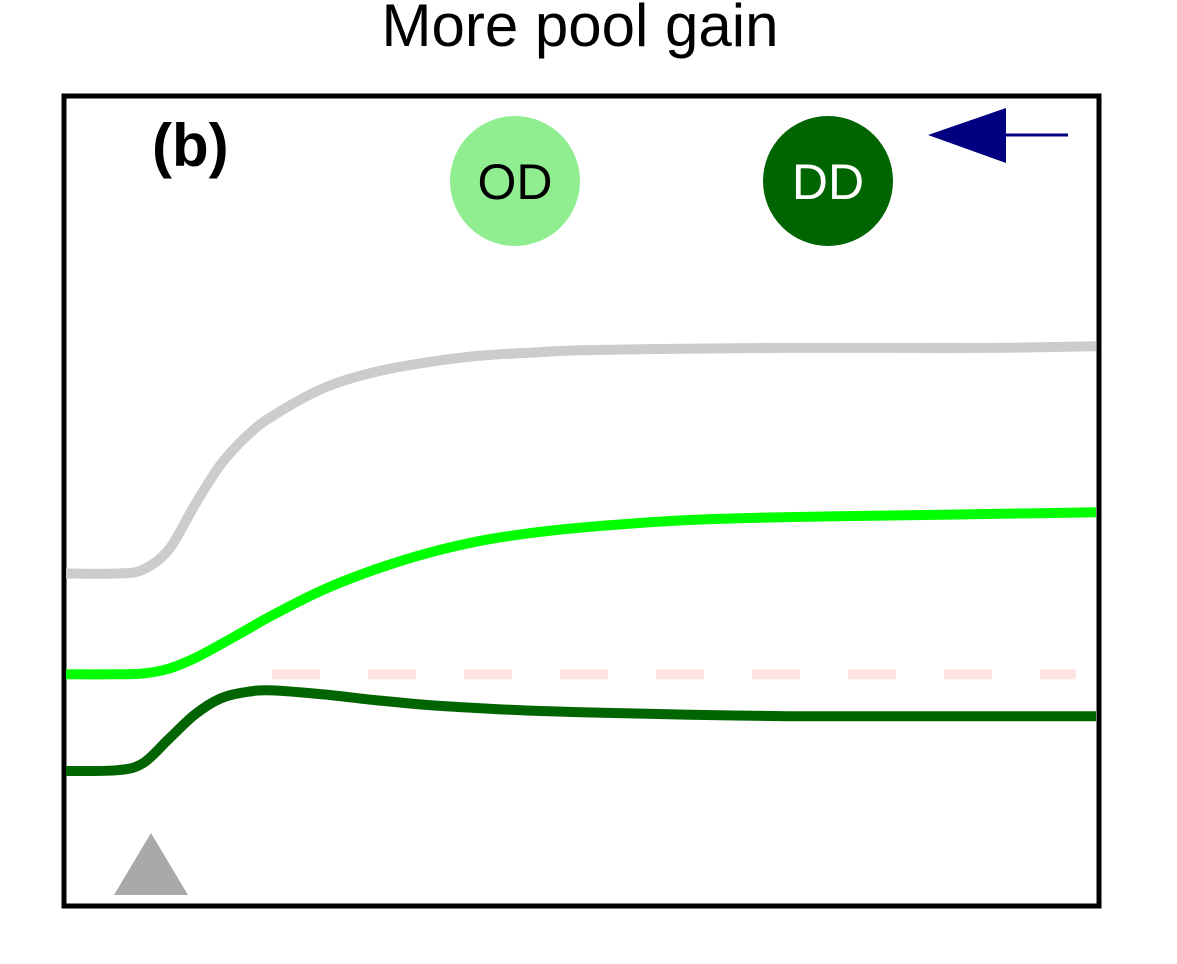 Image resolution: width=1177 pixels, height=964 pixels. I want to click on stimulus-triangle-icon, so click(150, 864).